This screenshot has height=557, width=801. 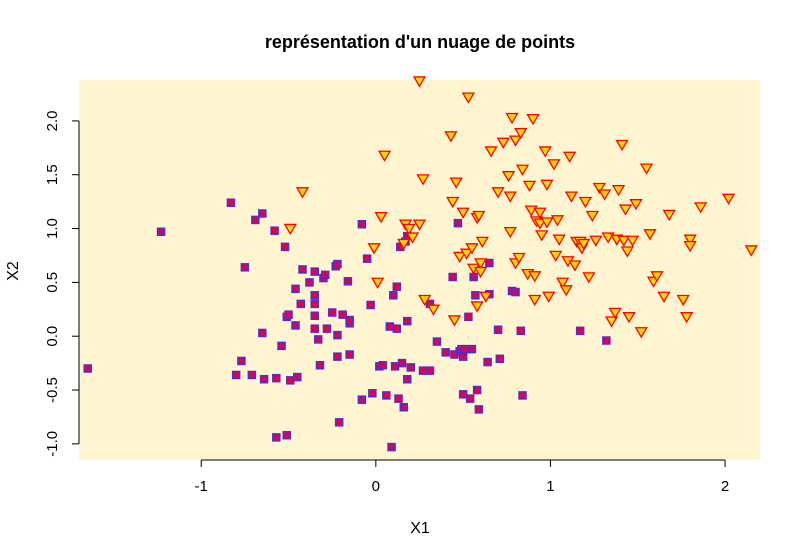 What do you see at coordinates (52, 174) in the screenshot?
I see `y-tick-label: 1.5` at bounding box center [52, 174].